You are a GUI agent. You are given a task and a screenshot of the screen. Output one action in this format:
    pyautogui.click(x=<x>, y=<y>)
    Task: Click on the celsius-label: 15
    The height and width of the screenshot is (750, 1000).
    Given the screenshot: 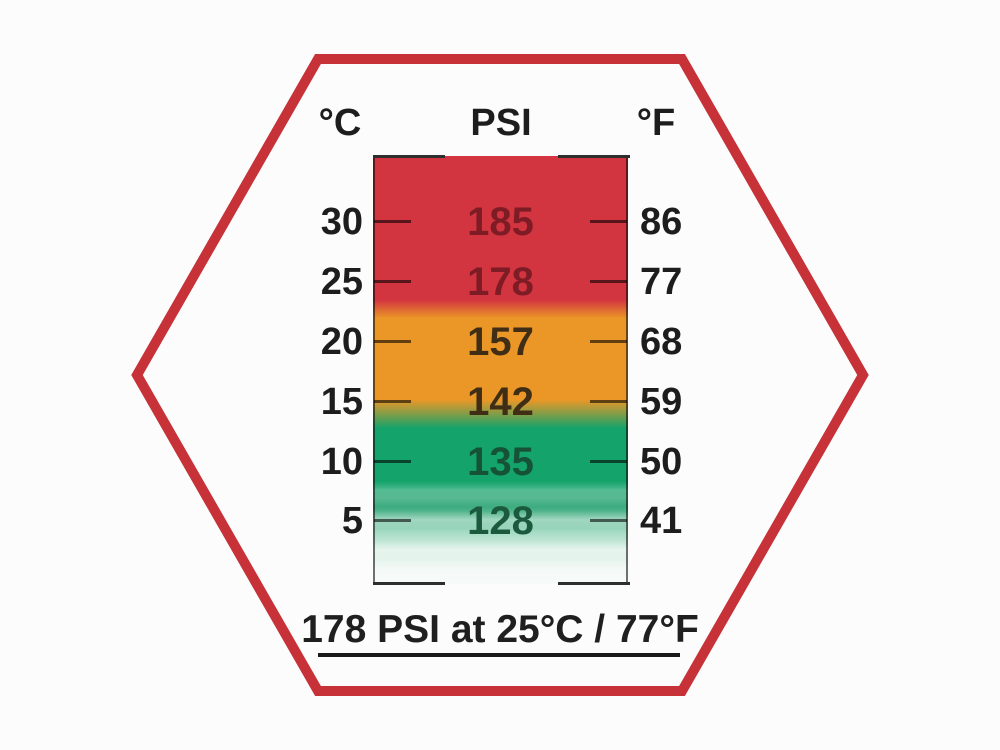 What is the action you would take?
    pyautogui.click(x=341, y=402)
    